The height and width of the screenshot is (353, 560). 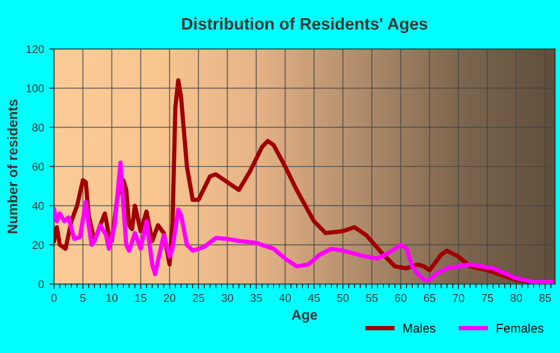 I want to click on x-tick-label: 20, so click(x=170, y=298).